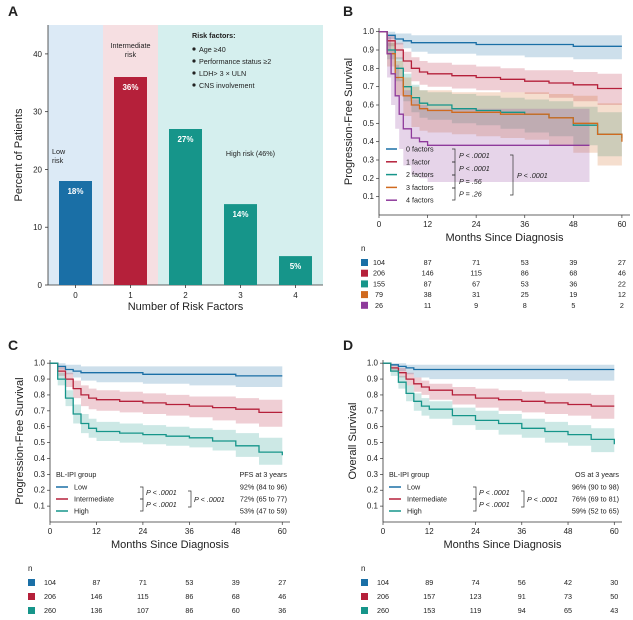 The width and height of the screenshot is (633, 620). What do you see at coordinates (428, 273) in the screenshot?
I see `risk-table-cell: 146` at bounding box center [428, 273].